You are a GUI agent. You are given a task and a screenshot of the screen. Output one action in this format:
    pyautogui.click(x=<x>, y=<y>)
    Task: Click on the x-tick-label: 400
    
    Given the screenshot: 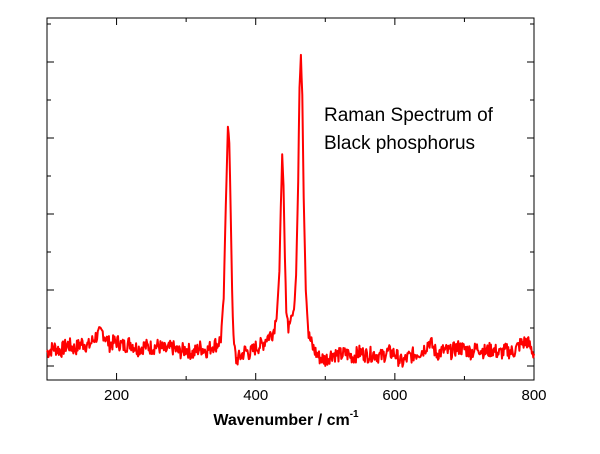 What is the action you would take?
    pyautogui.click(x=255, y=395)
    